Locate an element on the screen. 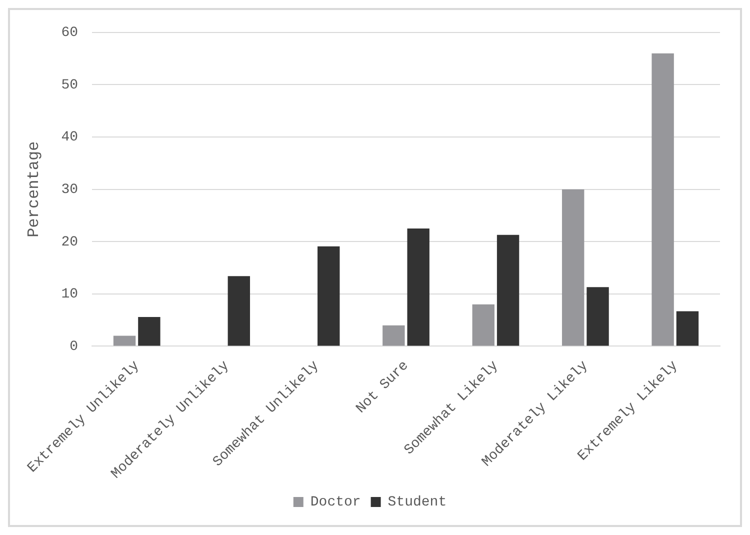  y-tick-label: 30 is located at coordinates (69, 190).